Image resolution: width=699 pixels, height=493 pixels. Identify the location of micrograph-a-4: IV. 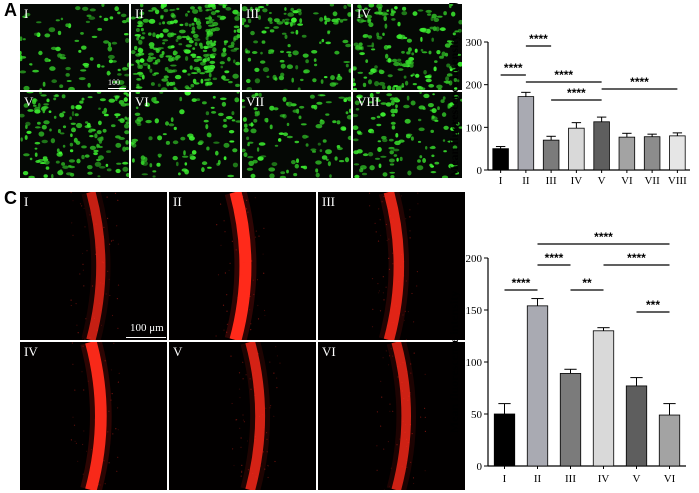
(407, 47).